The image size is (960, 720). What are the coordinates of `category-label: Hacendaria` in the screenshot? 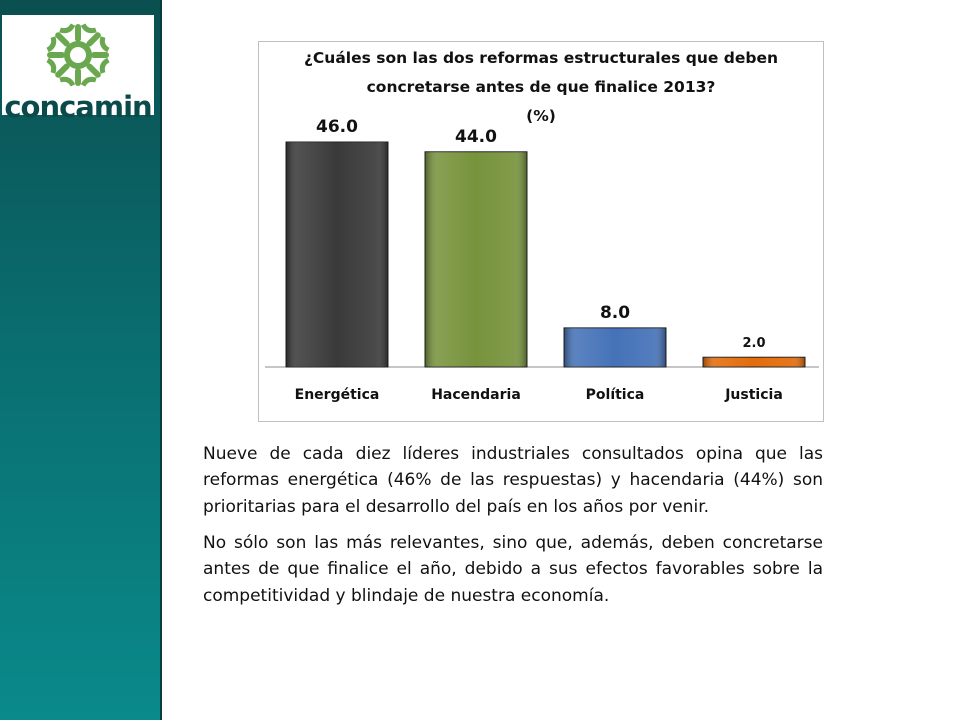 It's located at (476, 395).